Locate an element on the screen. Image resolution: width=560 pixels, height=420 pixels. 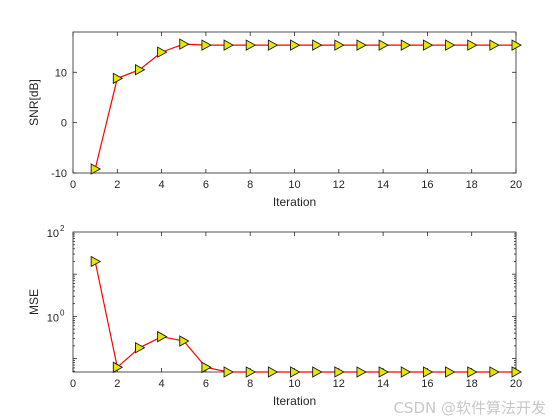
y-tick-label: 0 is located at coordinates (64, 124).